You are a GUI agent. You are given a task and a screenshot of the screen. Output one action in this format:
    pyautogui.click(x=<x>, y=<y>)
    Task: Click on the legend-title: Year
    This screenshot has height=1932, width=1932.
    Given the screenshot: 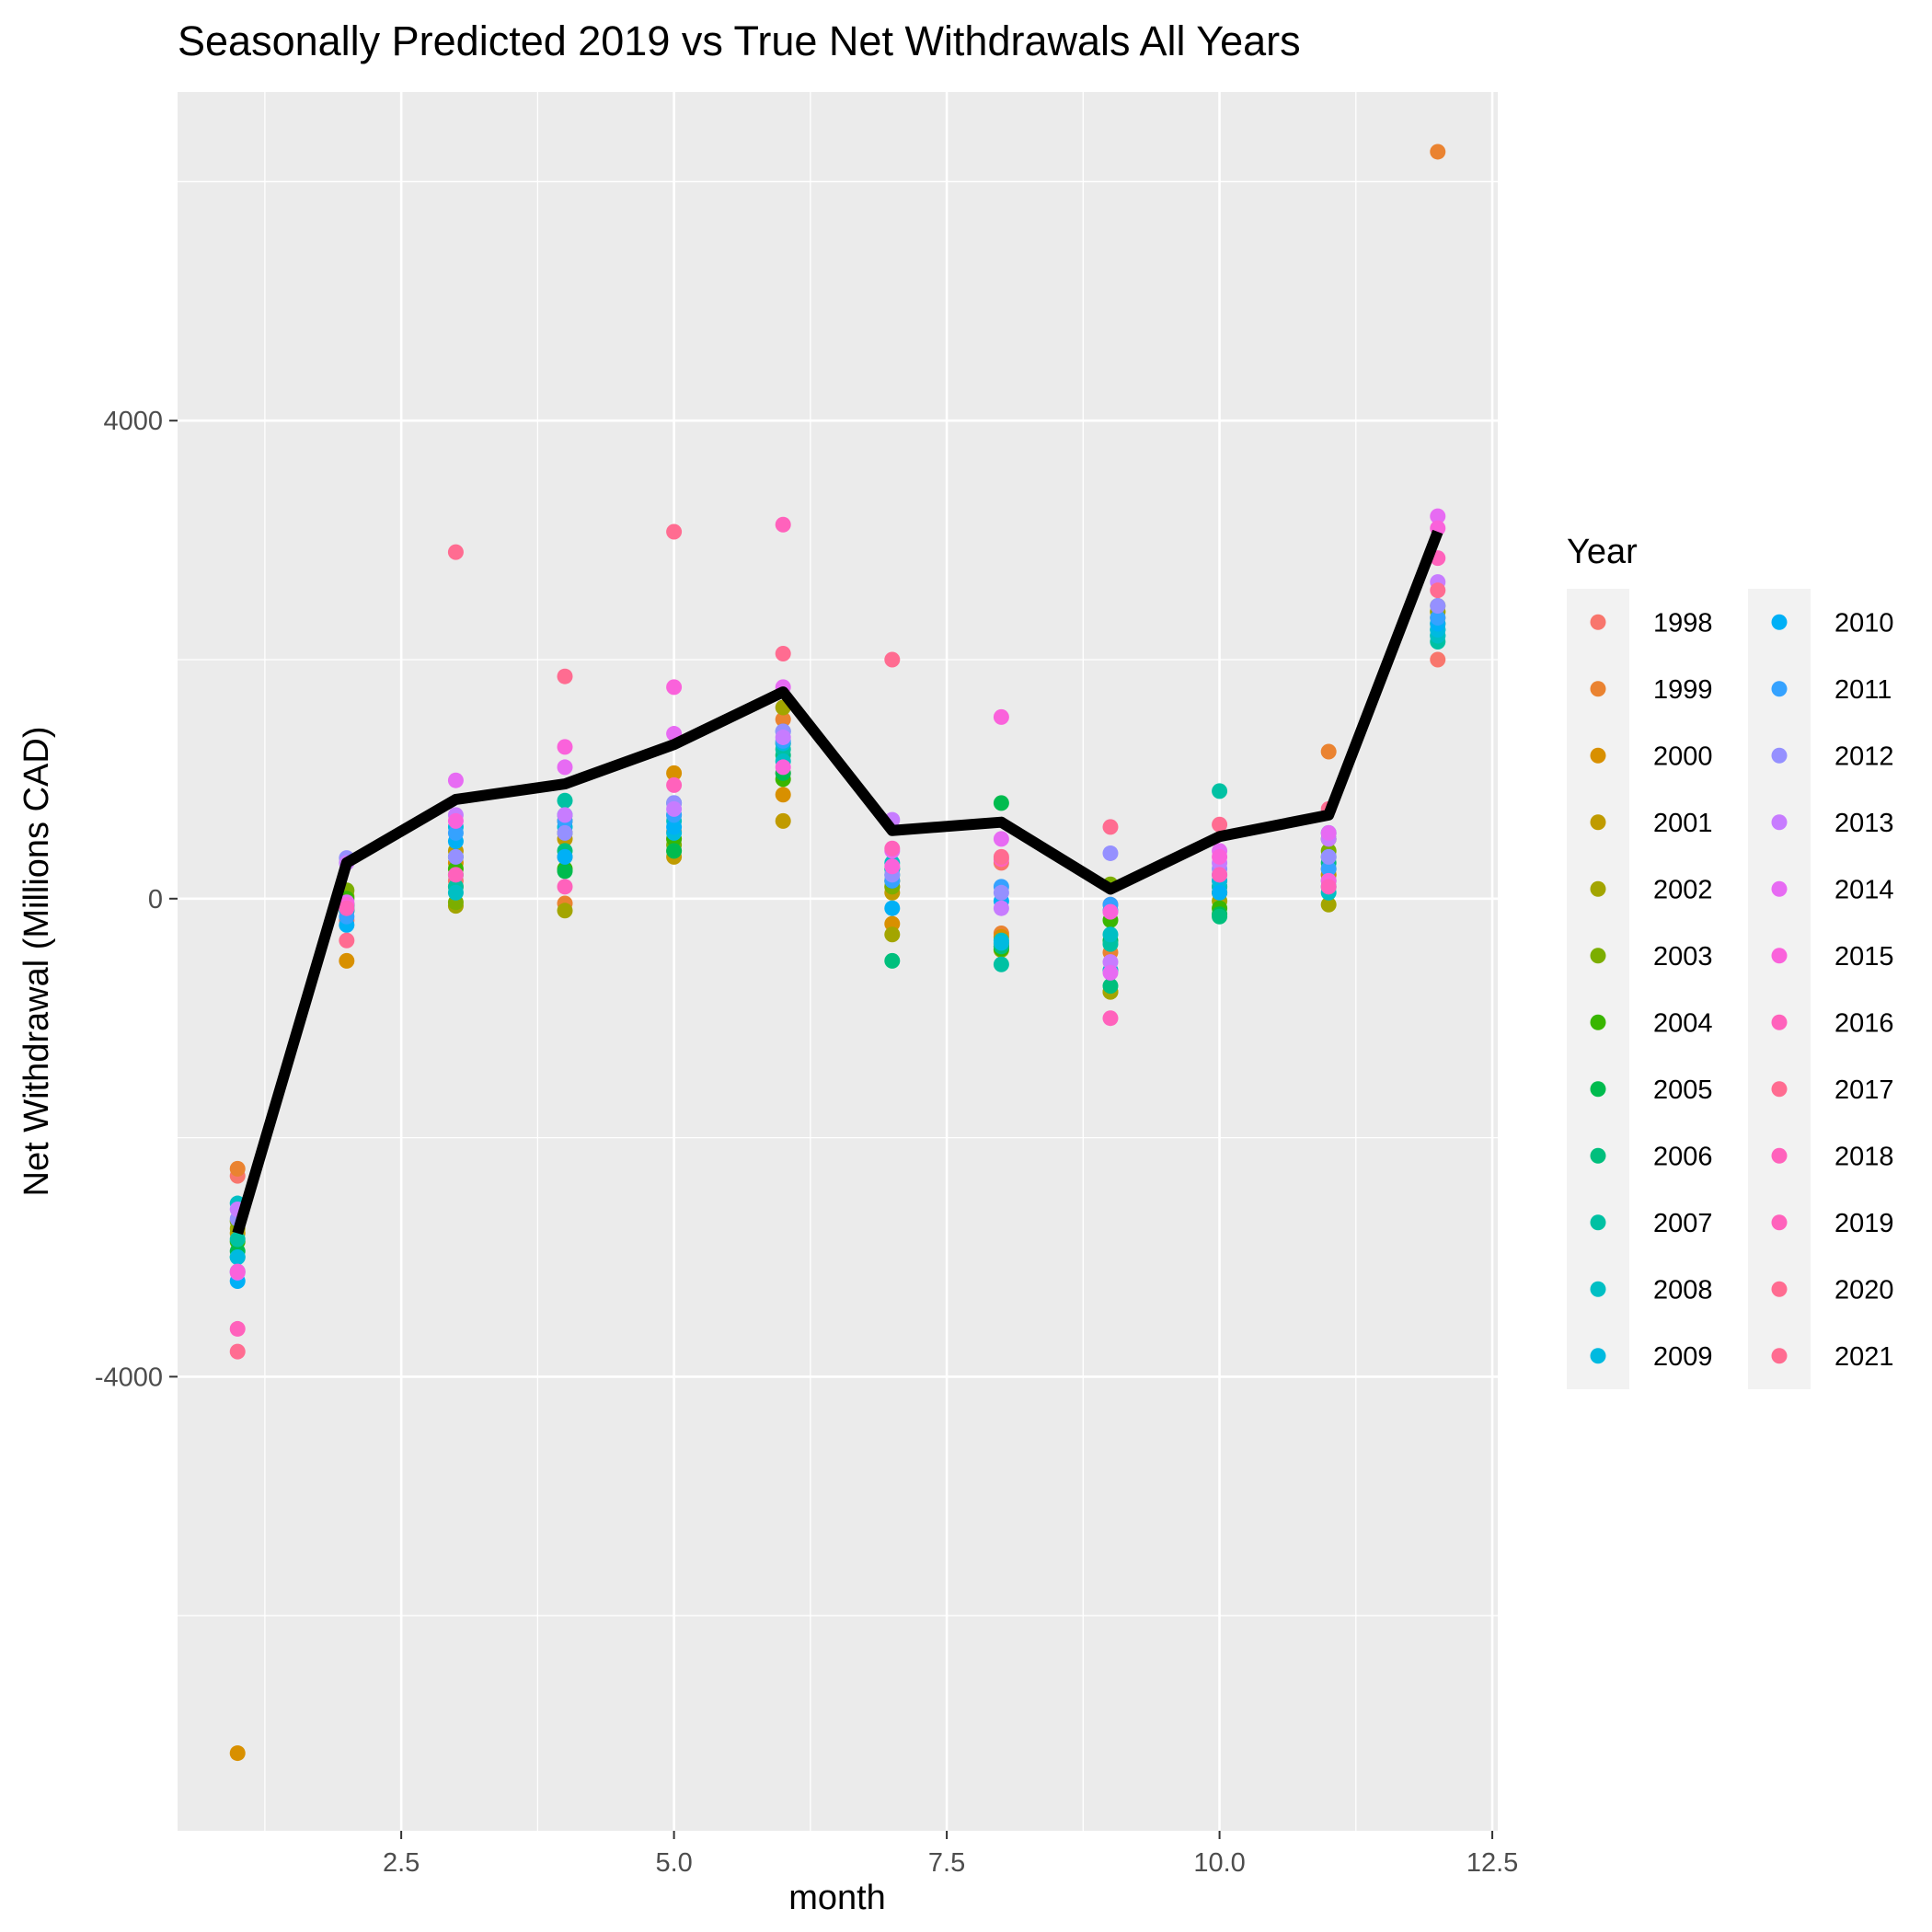 What is the action you would take?
    pyautogui.click(x=1602, y=552)
    